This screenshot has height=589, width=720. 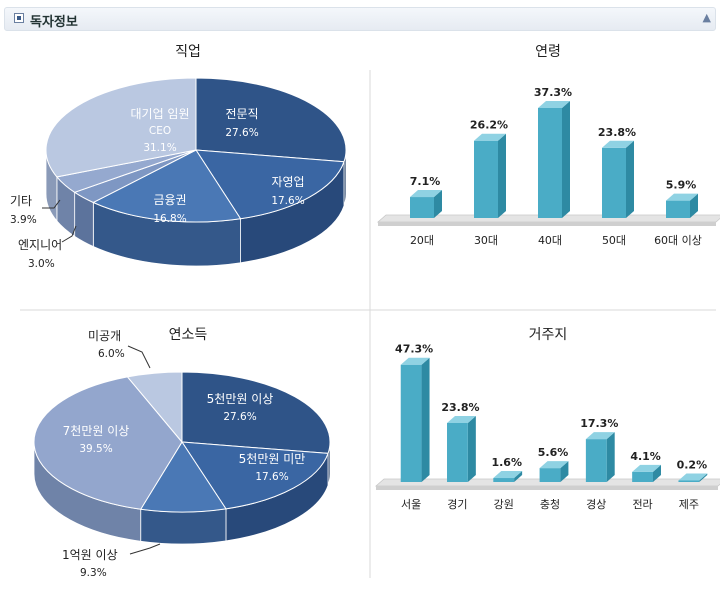 I want to click on slice-label-under50m: 5천만원 미만, so click(x=272, y=458).